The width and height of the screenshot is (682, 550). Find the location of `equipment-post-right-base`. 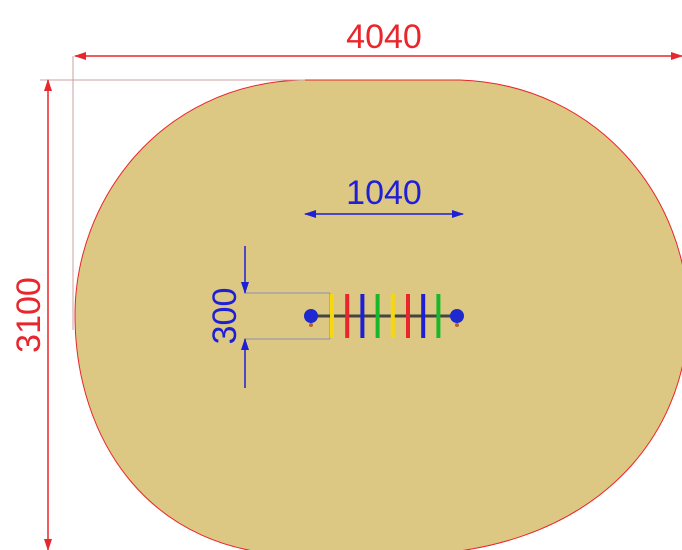

equipment-post-right-base is located at coordinates (457, 325).